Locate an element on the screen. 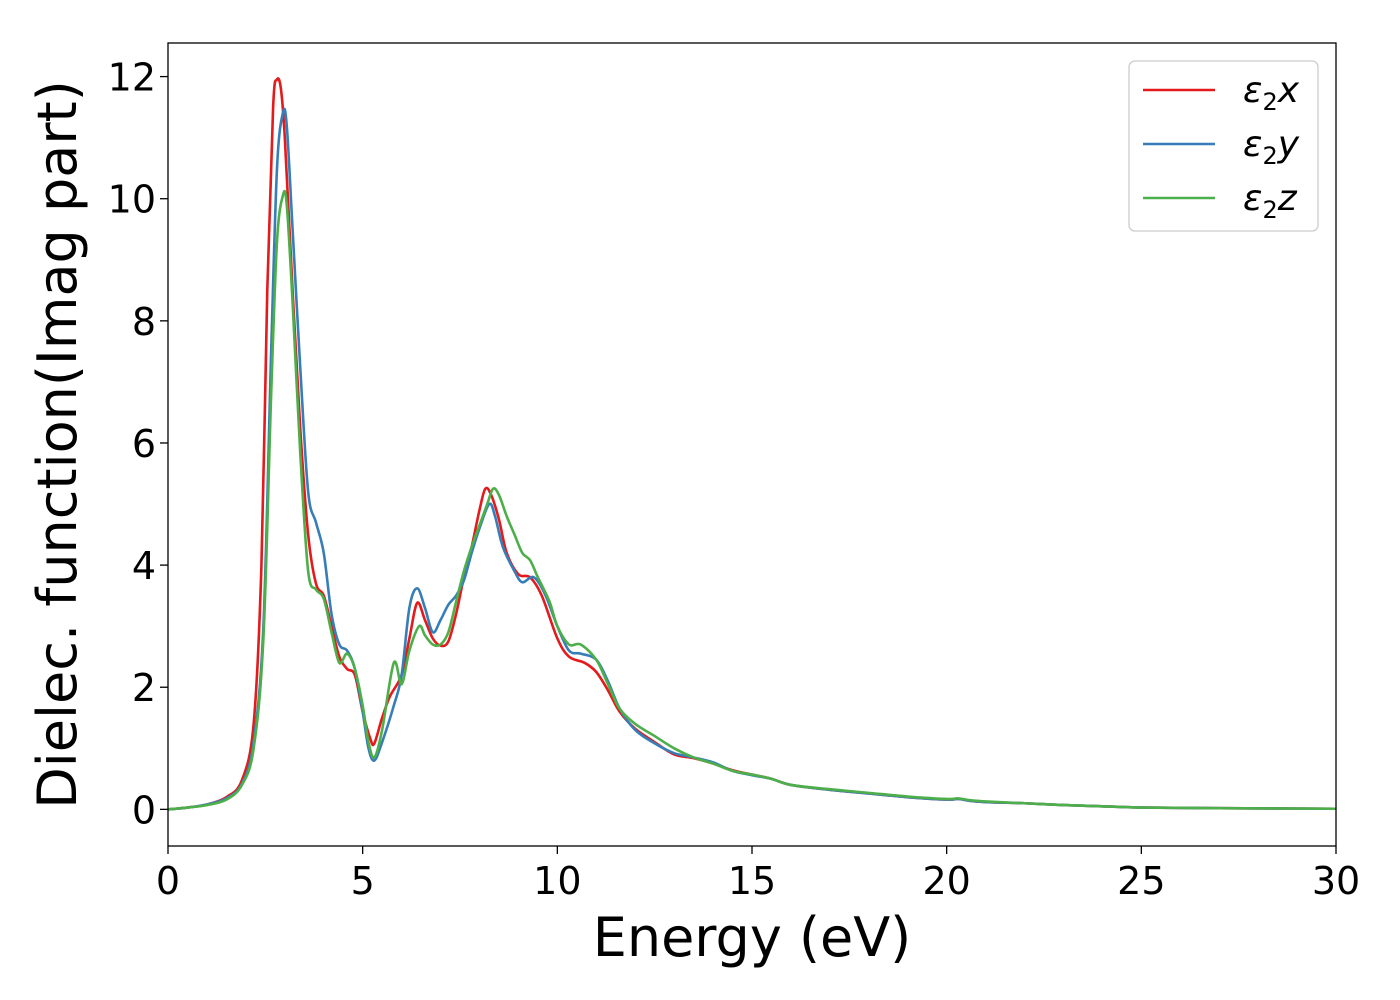  y-tick-label: 6 is located at coordinates (144, 444).